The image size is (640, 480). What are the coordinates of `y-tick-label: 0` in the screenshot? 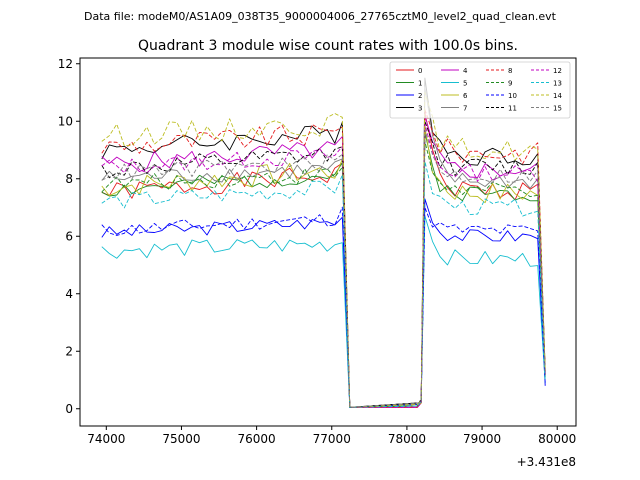 It's located at (69, 409).